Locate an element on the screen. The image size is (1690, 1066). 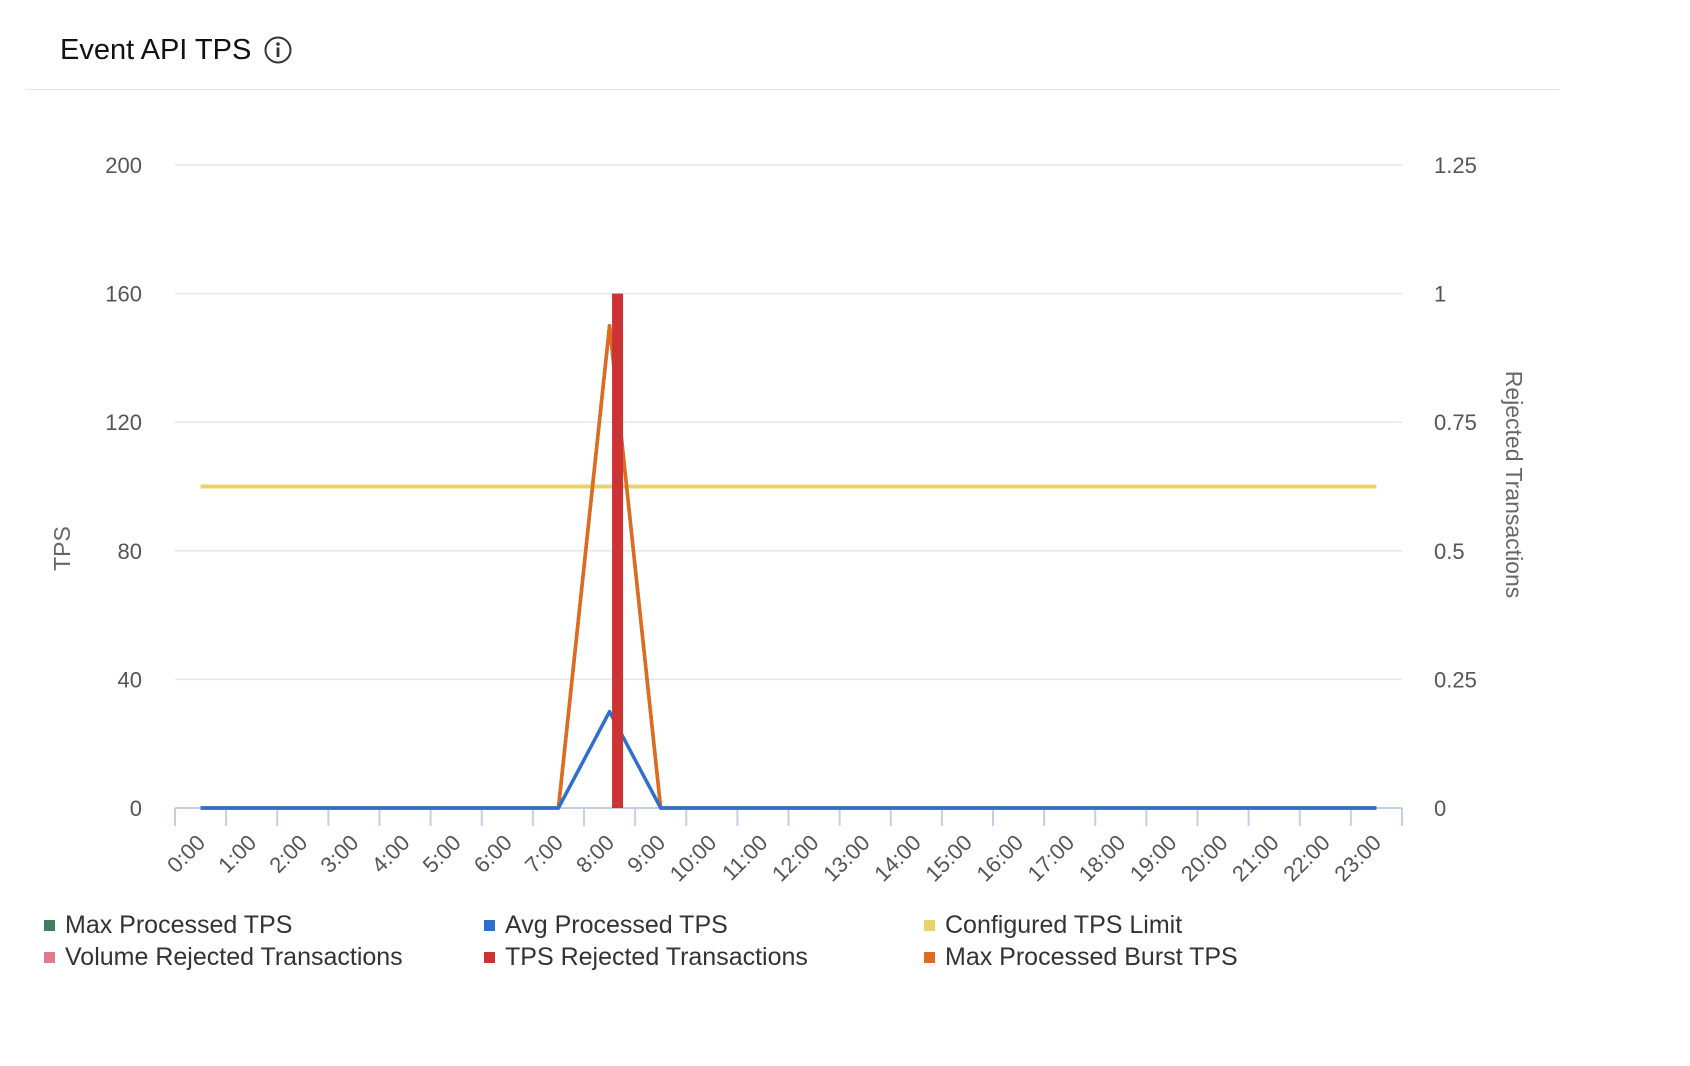
y-left-tick-label: 200 is located at coordinates (123, 165).